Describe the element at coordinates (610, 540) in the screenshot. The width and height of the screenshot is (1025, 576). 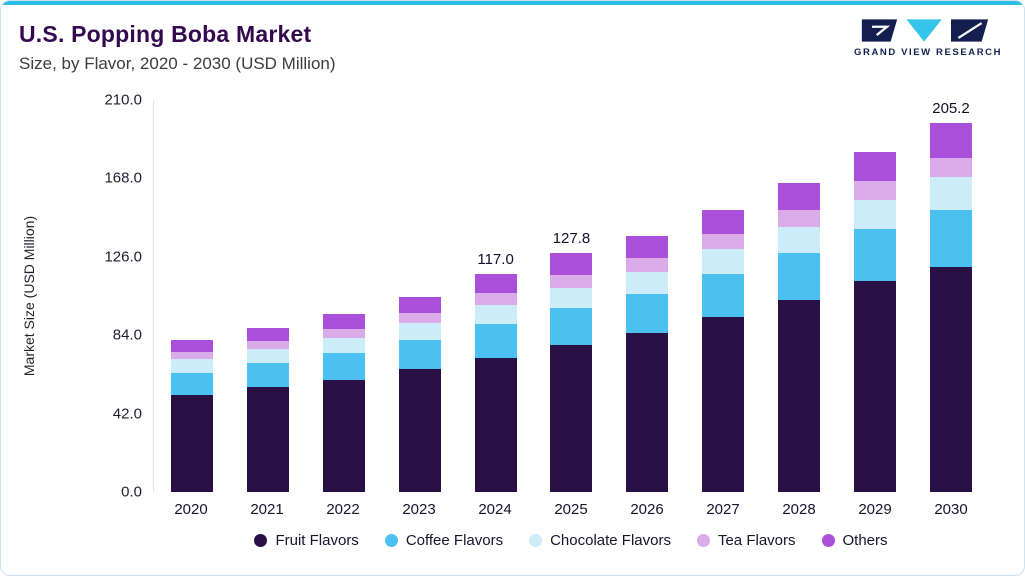
I see `legend-label: Chocolate Flavors` at that location.